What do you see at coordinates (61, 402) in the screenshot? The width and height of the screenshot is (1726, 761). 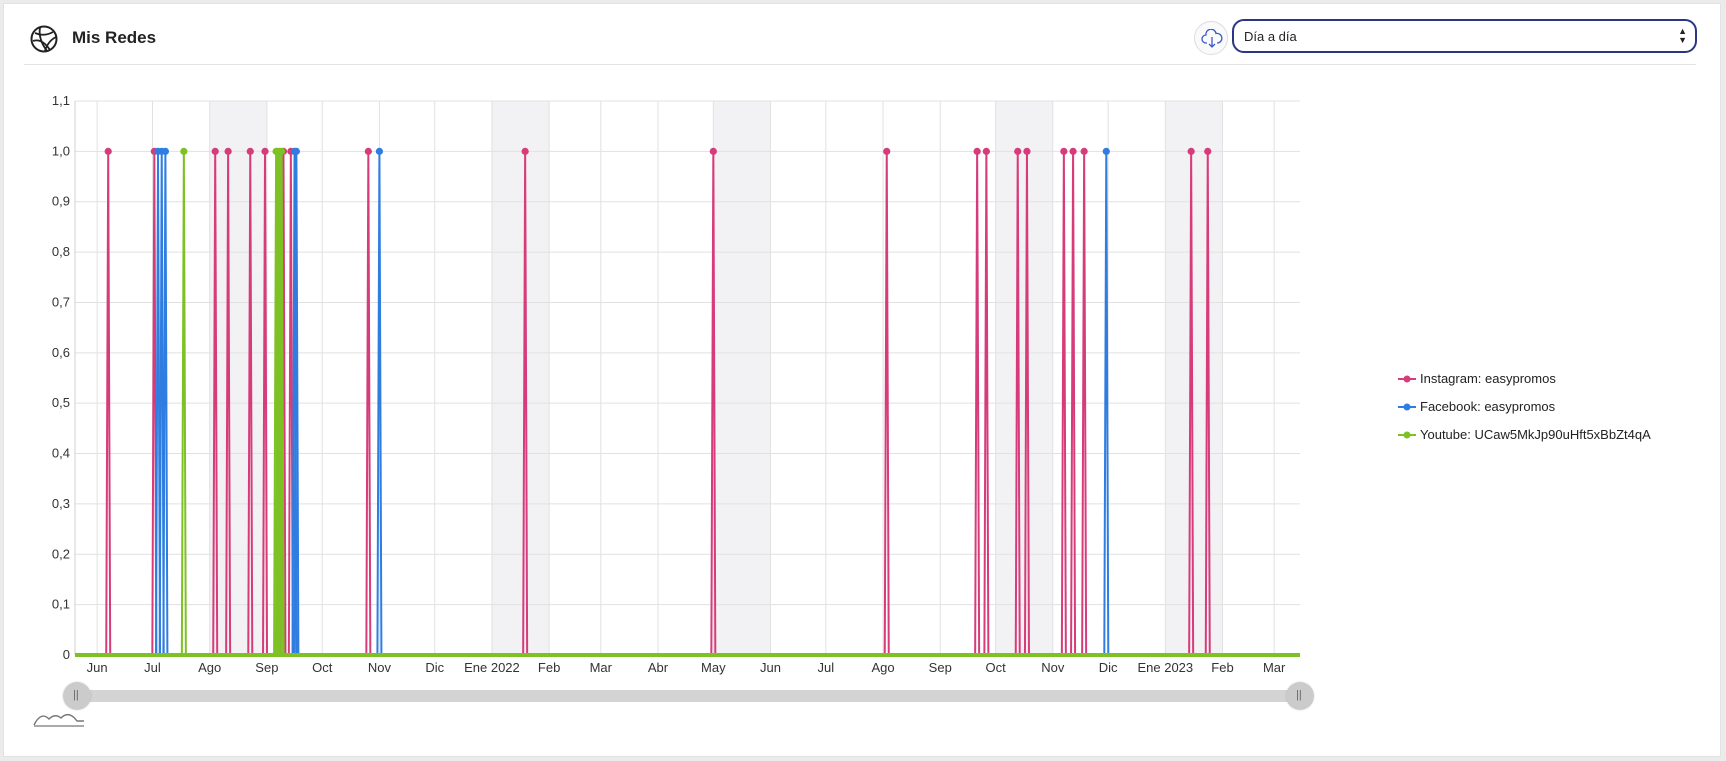 I see `y-tick-label: 0,5` at bounding box center [61, 402].